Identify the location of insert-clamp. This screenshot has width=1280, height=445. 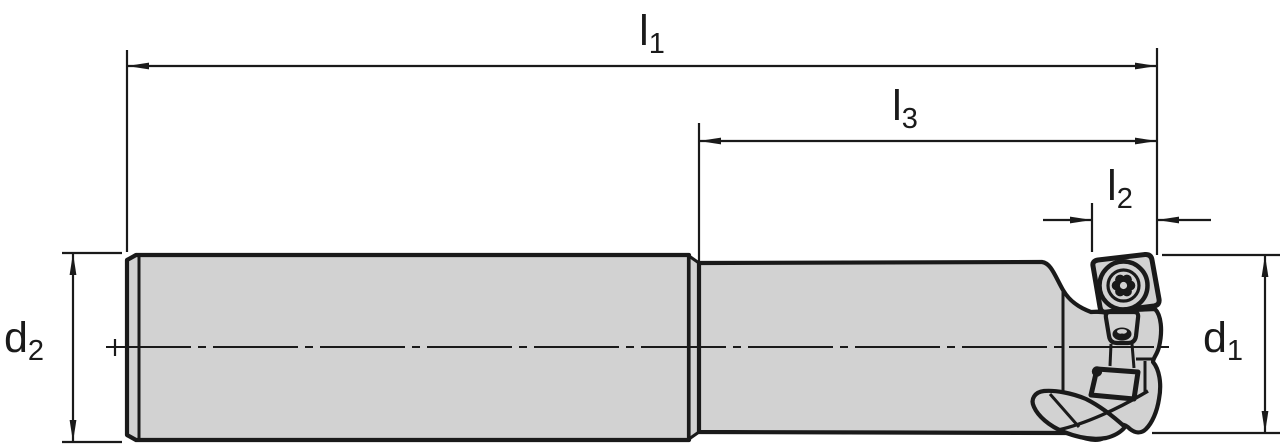
(1122, 327).